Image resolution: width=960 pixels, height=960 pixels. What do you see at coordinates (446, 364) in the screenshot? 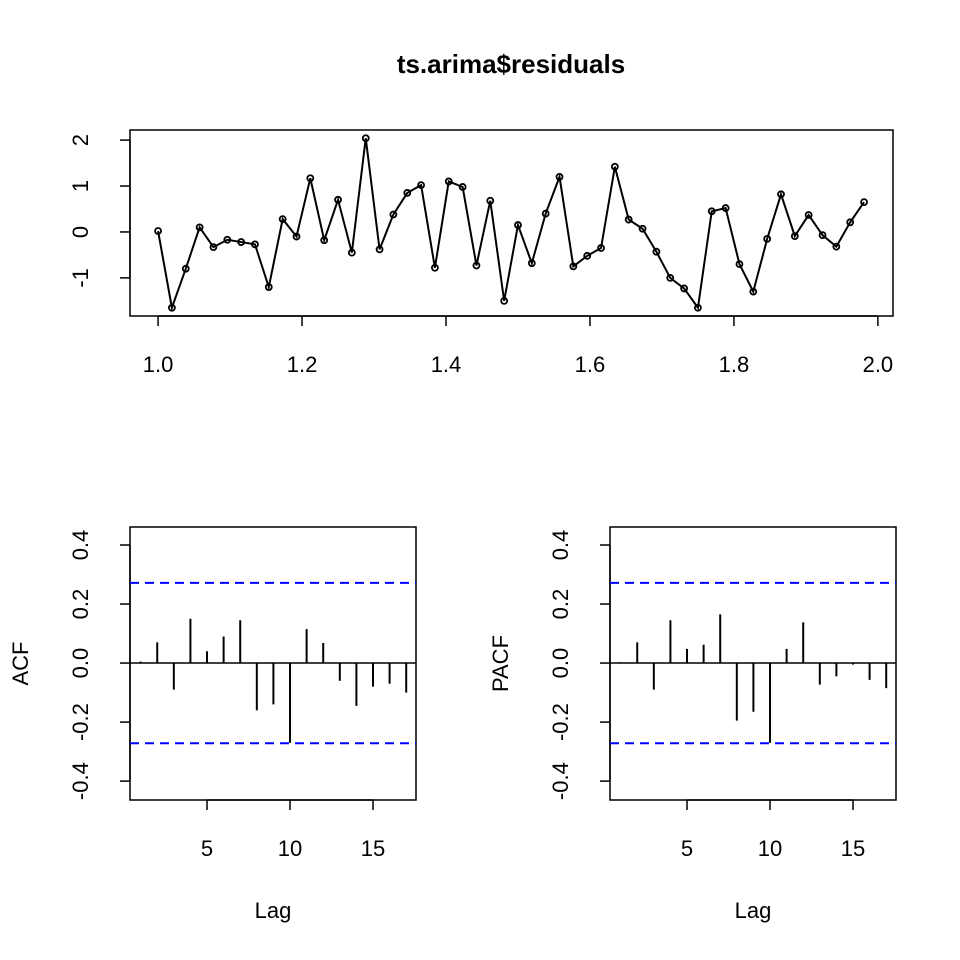
I see `x-tick-label: 1.4` at bounding box center [446, 364].